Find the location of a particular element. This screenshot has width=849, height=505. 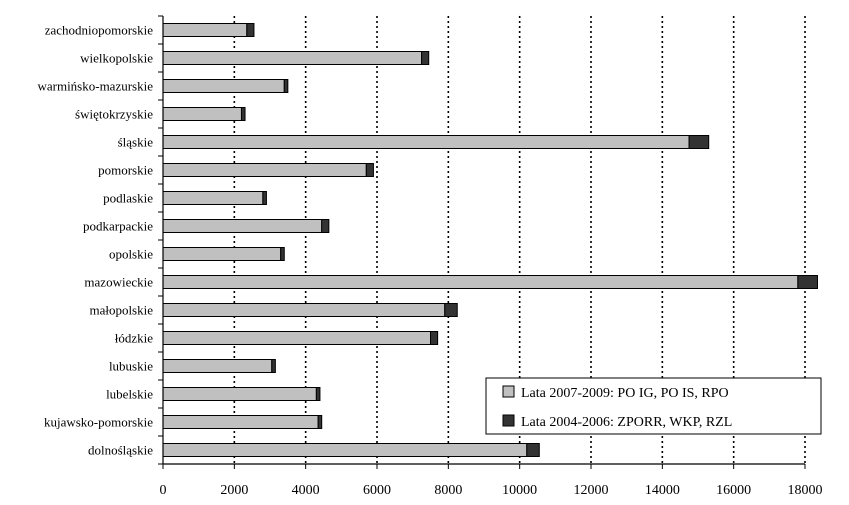

legend-box is located at coordinates (653, 406).